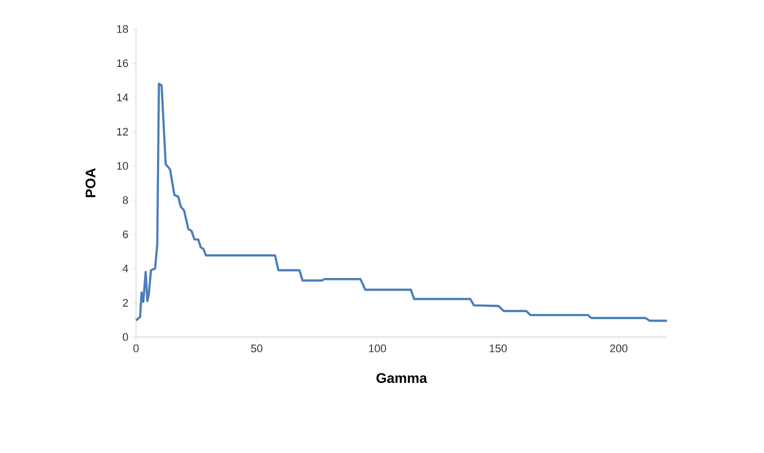 The image size is (764, 453). Describe the element at coordinates (498, 348) in the screenshot. I see `x-tick-label: 150` at that location.